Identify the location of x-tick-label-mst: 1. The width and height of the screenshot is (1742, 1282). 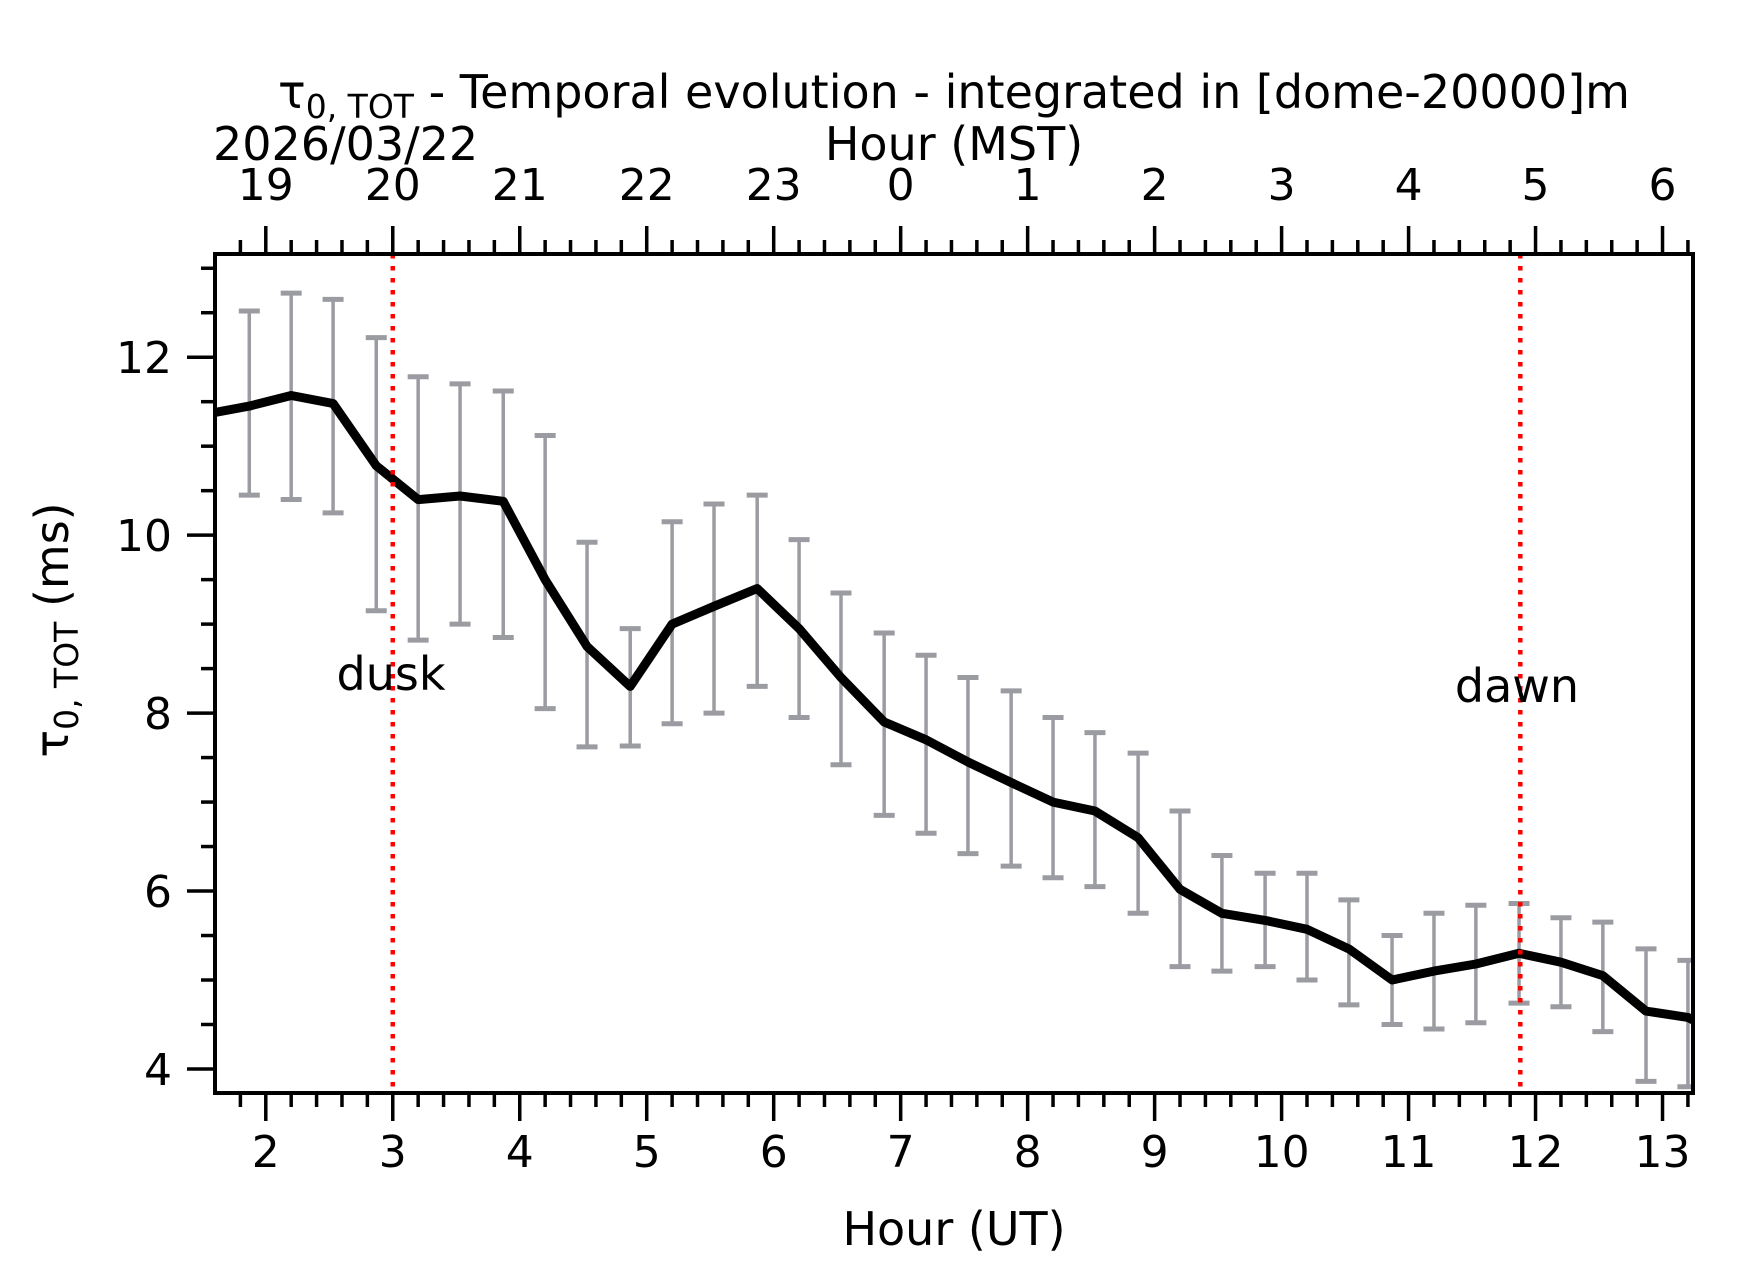
(1028, 185).